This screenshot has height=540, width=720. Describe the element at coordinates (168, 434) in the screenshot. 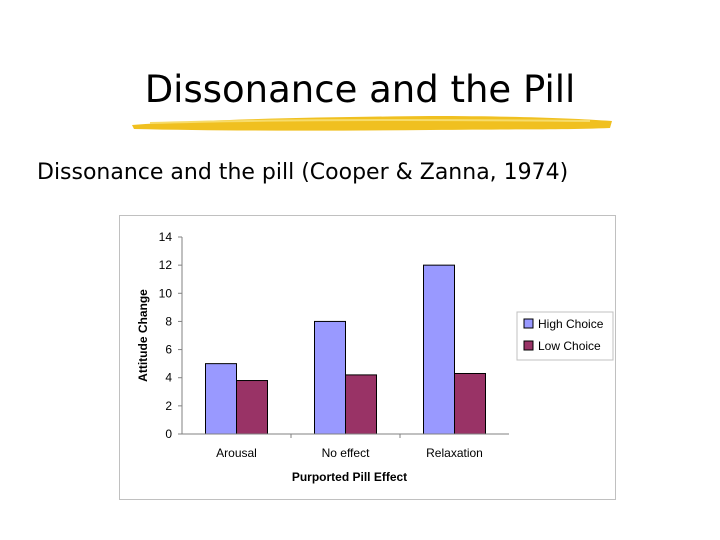

I see `y-tick-label: 0` at that location.